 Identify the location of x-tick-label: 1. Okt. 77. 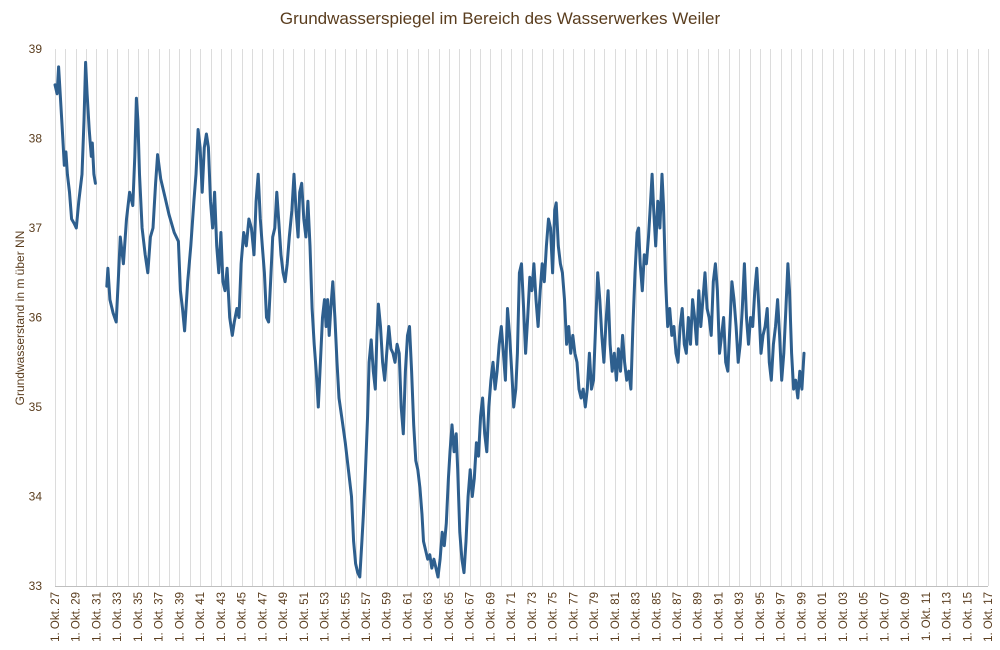
(574, 617).